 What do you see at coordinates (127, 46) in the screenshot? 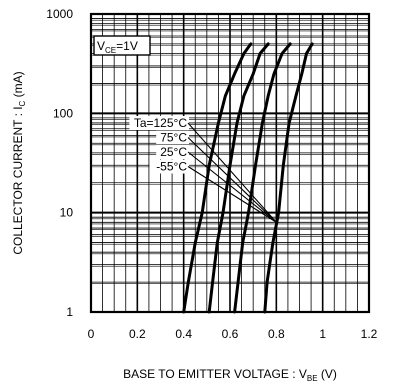
I see `condition-suffix: =1V` at bounding box center [127, 46].